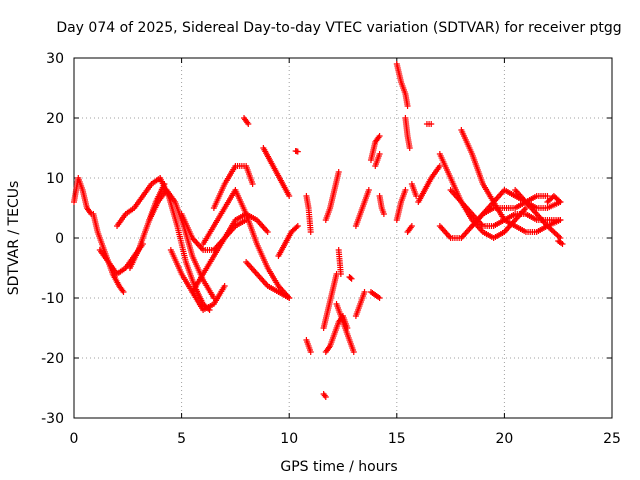 This screenshot has width=640, height=480. What do you see at coordinates (338, 467) in the screenshot?
I see `x-axis-label: GPS time / hours` at bounding box center [338, 467].